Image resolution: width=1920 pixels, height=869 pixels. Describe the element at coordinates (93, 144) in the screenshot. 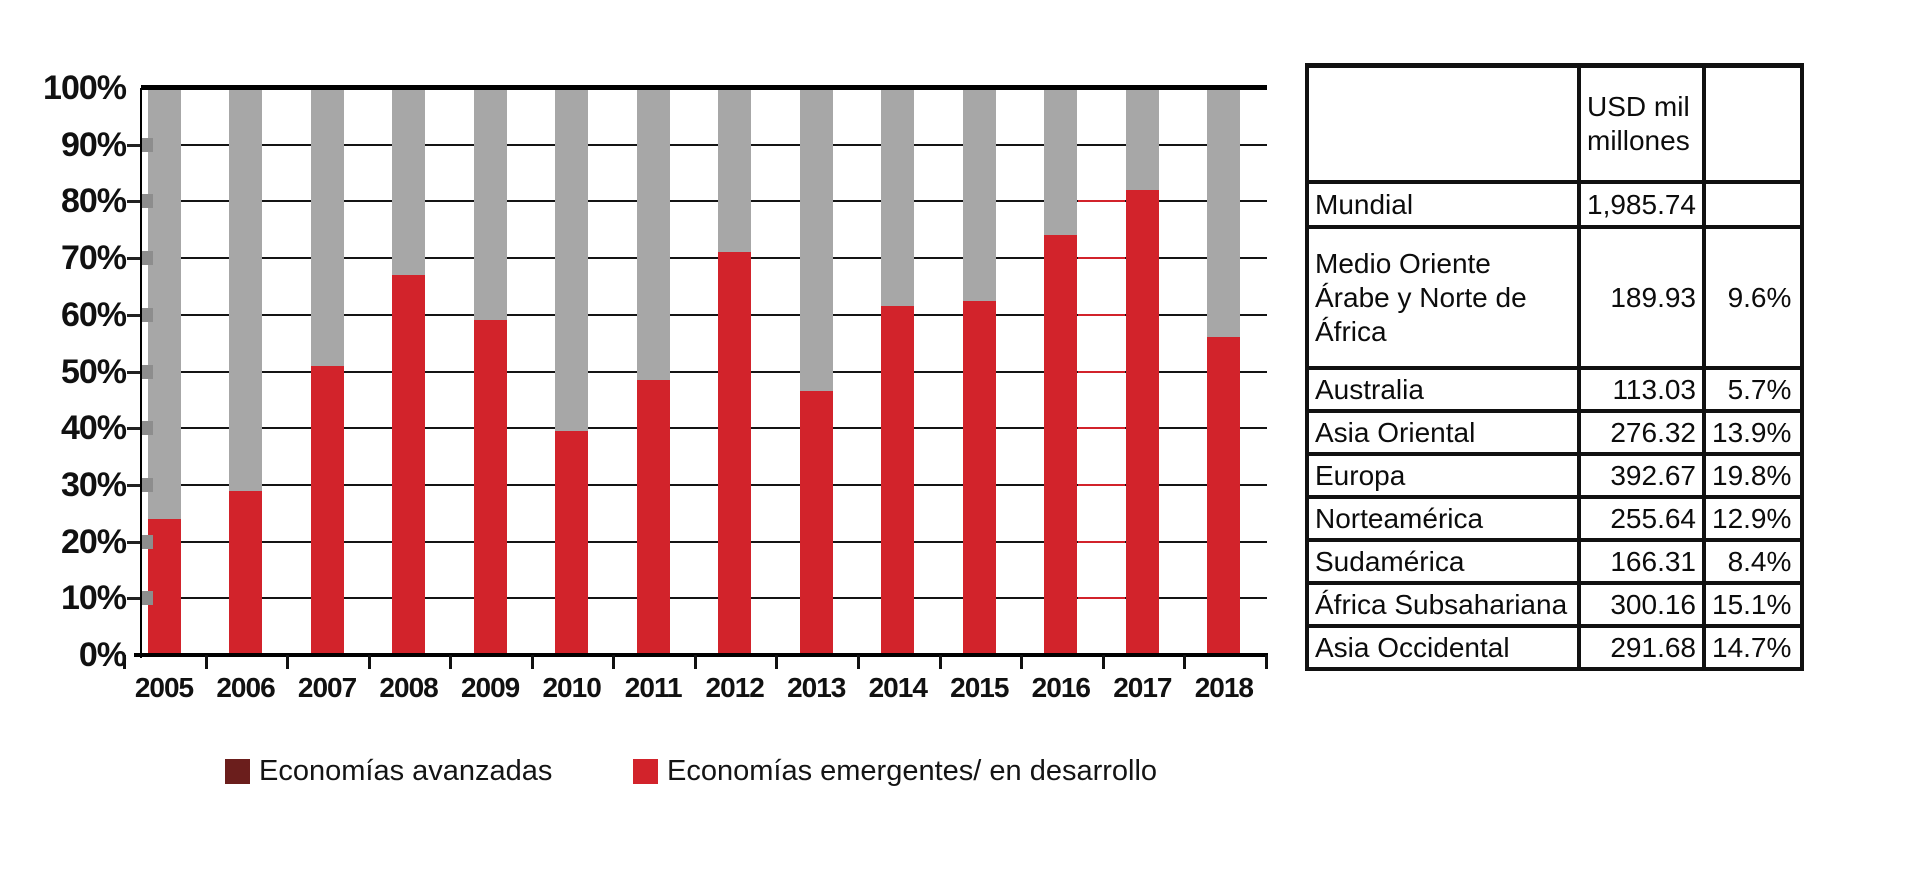

I see `y-axis-tick-label: 90%` at that location.